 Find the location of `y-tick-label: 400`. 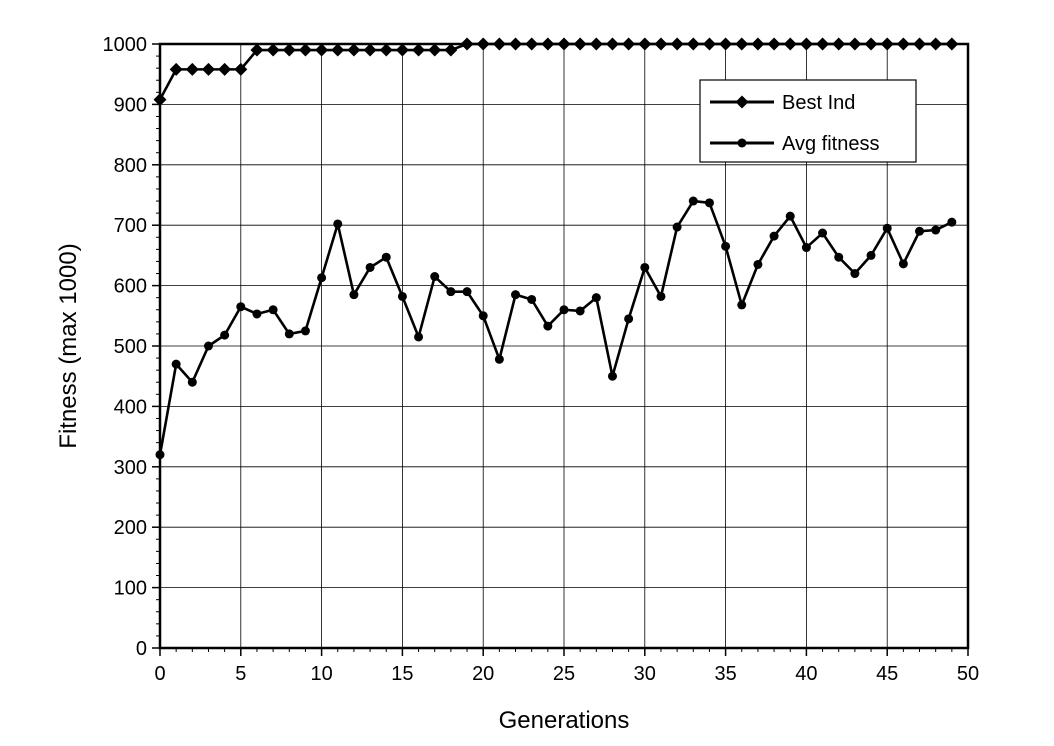

y-tick-label: 400 is located at coordinates (130, 407).